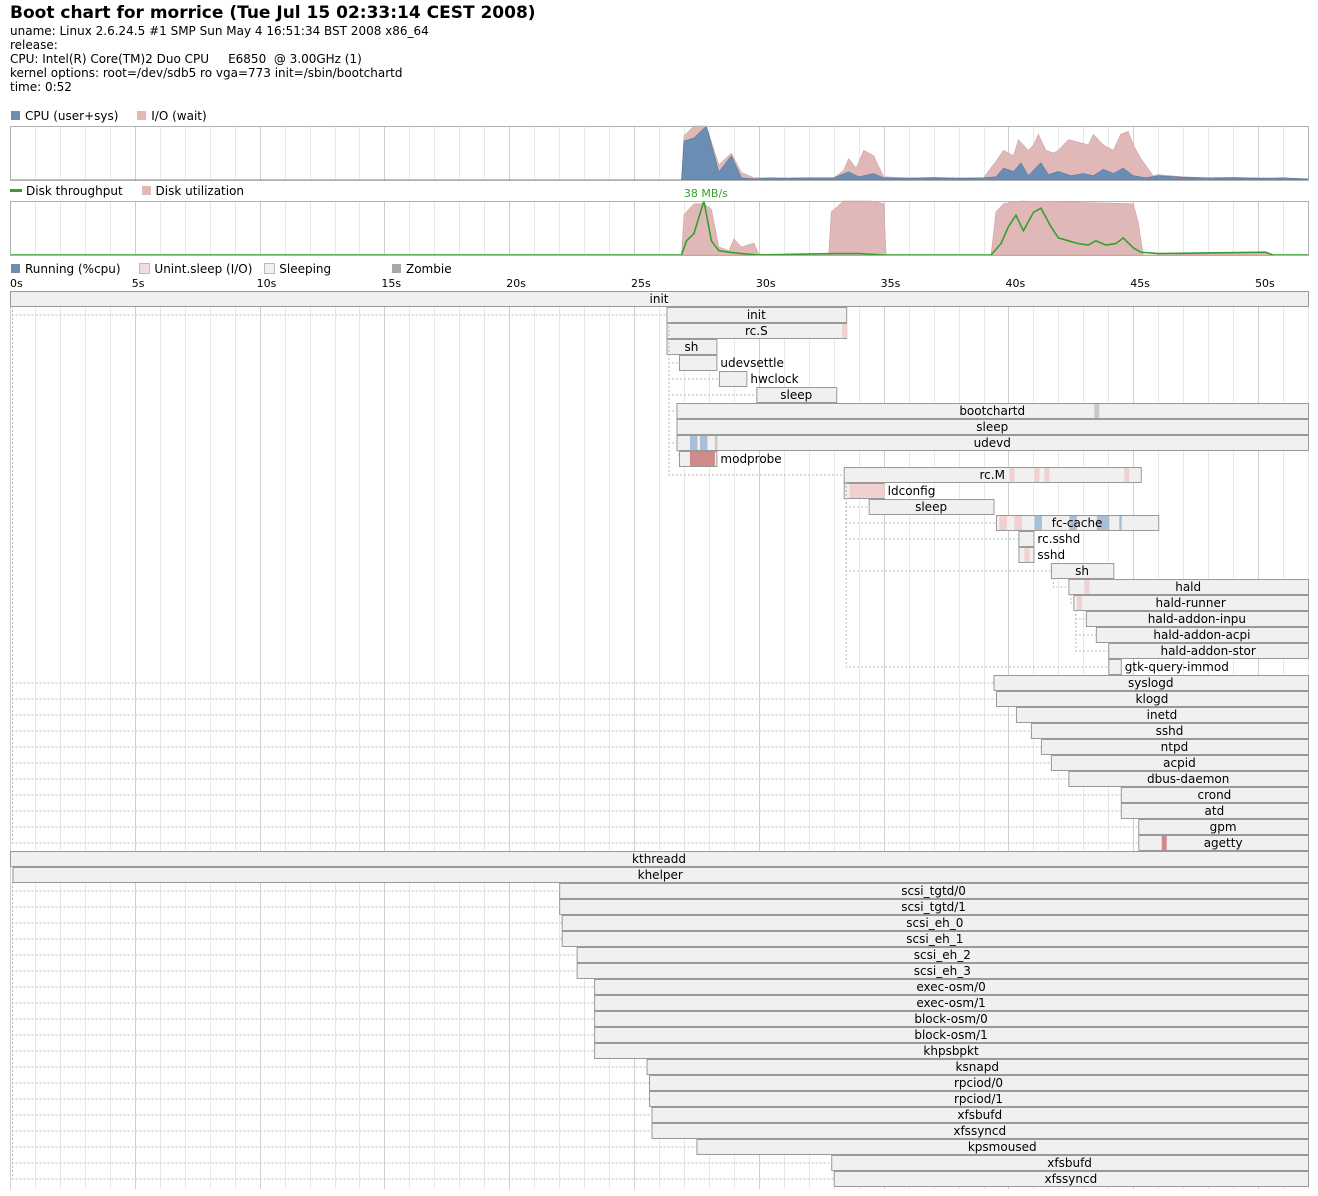  What do you see at coordinates (1177, 667) in the screenshot?
I see `process-label: gtk-query-immod` at bounding box center [1177, 667].